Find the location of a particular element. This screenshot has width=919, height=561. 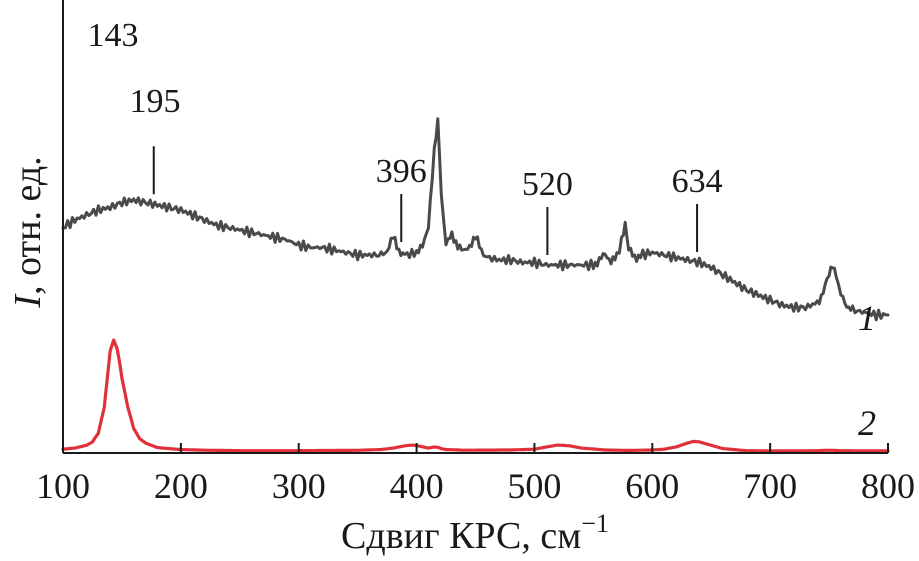

peak-label-520: 520 is located at coordinates (547, 184).